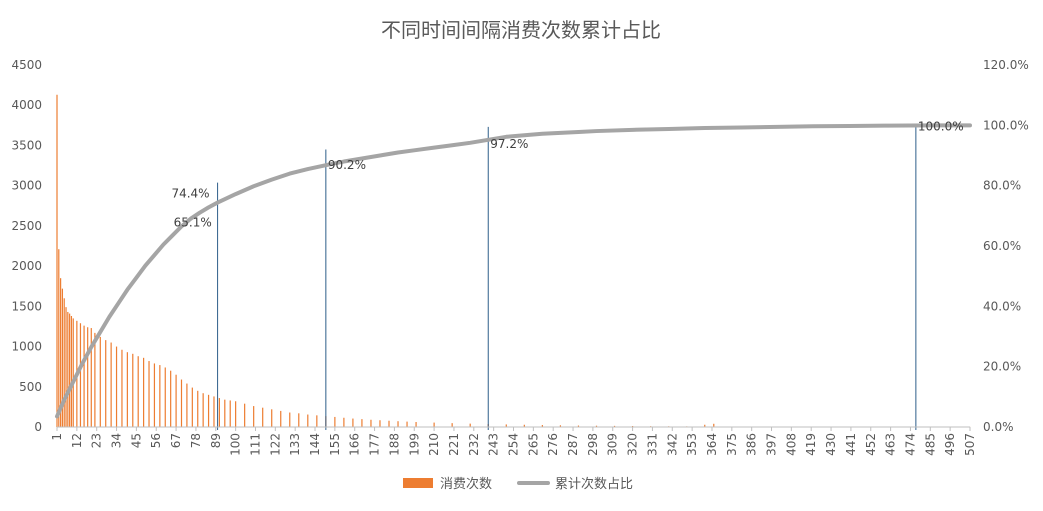 Image resolution: width=1043 pixels, height=511 pixels. What do you see at coordinates (434, 444) in the screenshot?
I see `x-tick-label: 210` at bounding box center [434, 444].